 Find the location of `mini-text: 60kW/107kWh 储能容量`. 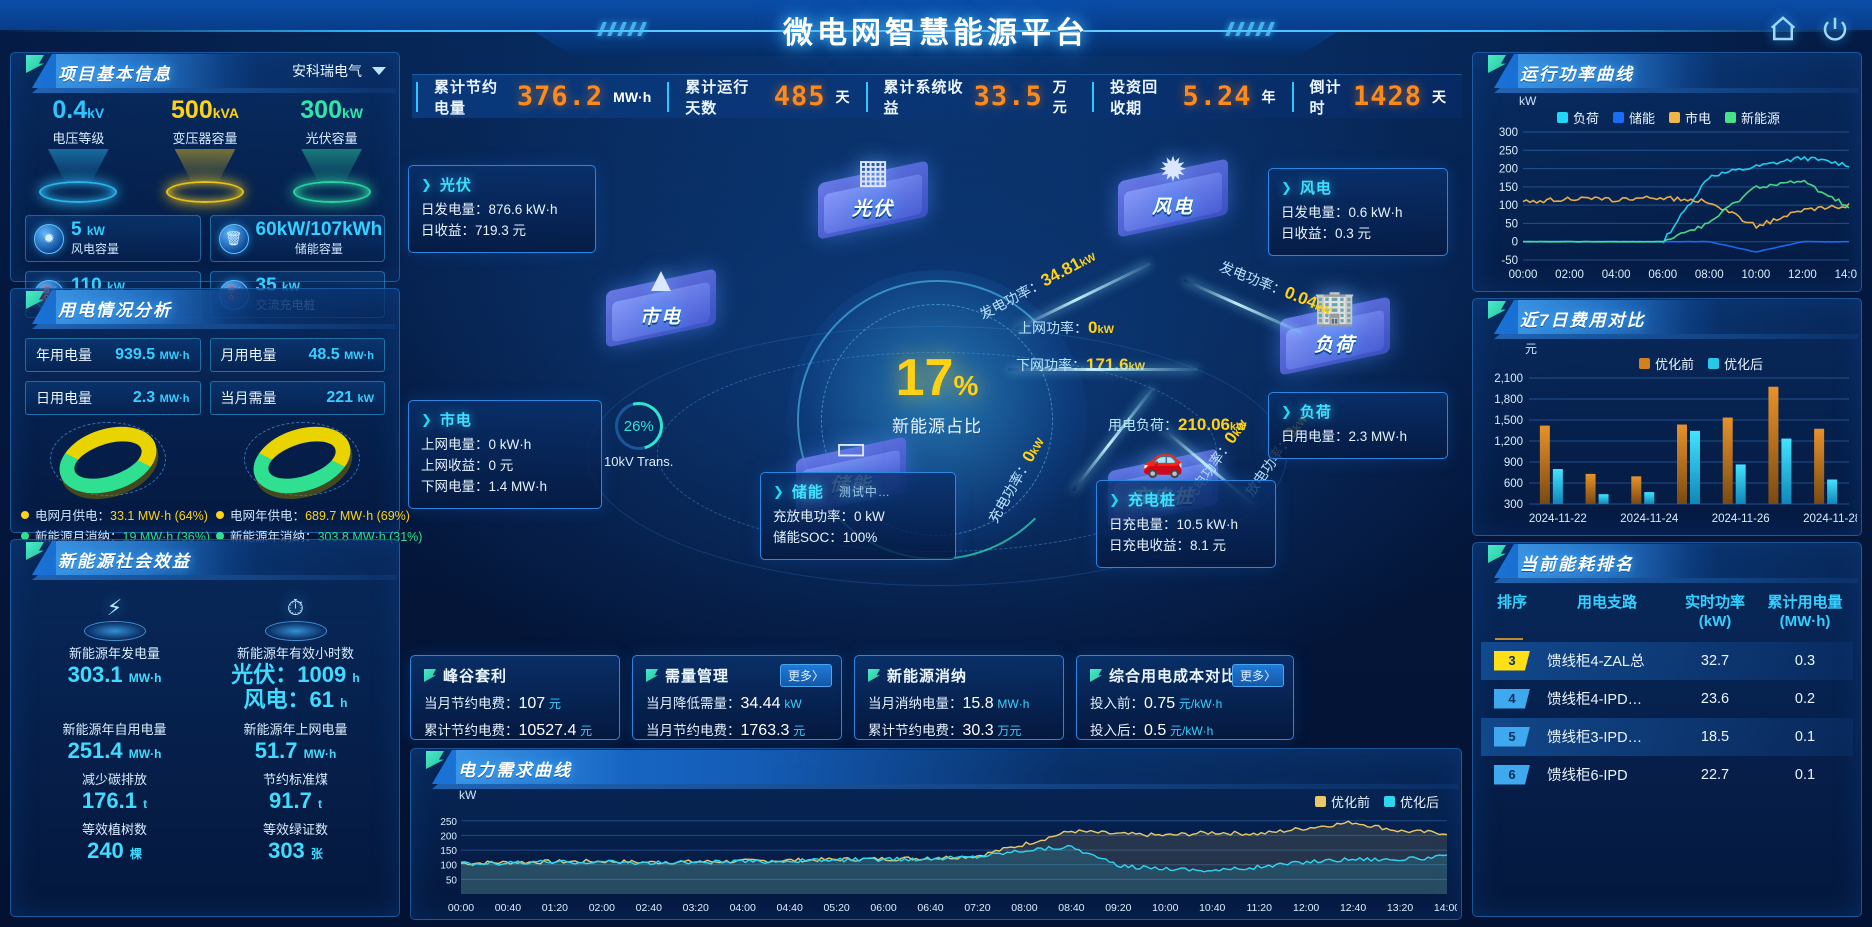

mini-text: 60kW/107kWh 储能容量 is located at coordinates (319, 238).